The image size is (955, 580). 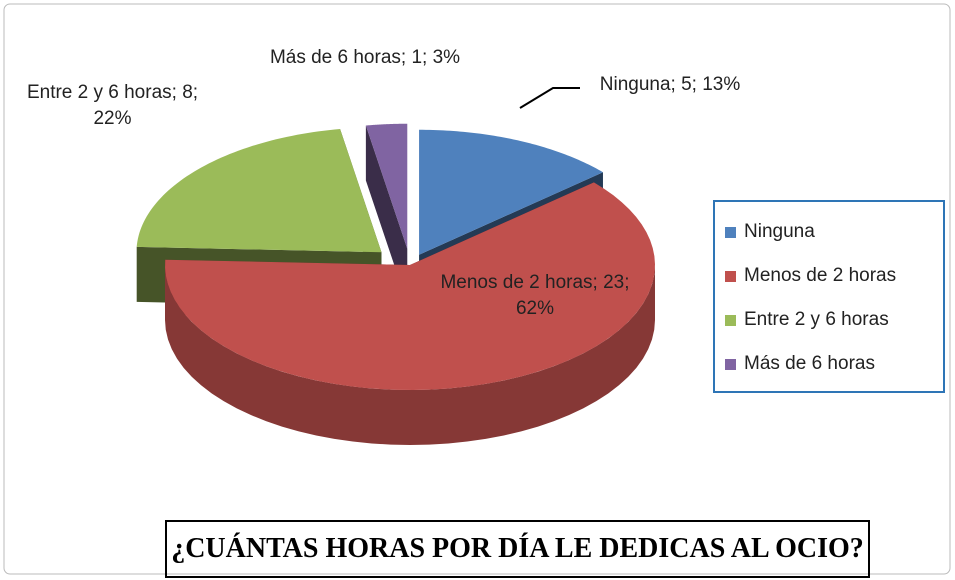 I want to click on leader-line, so click(x=549, y=98).